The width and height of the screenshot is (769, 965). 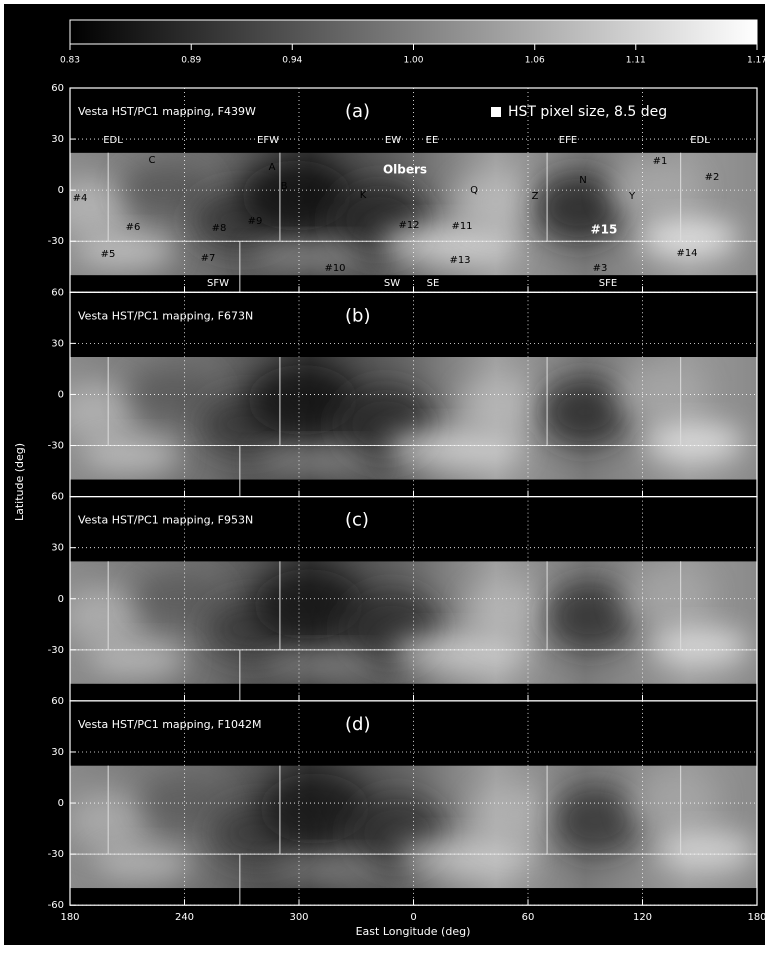 What do you see at coordinates (357, 315) in the screenshot?
I see `panel-label: (b)` at bounding box center [357, 315].